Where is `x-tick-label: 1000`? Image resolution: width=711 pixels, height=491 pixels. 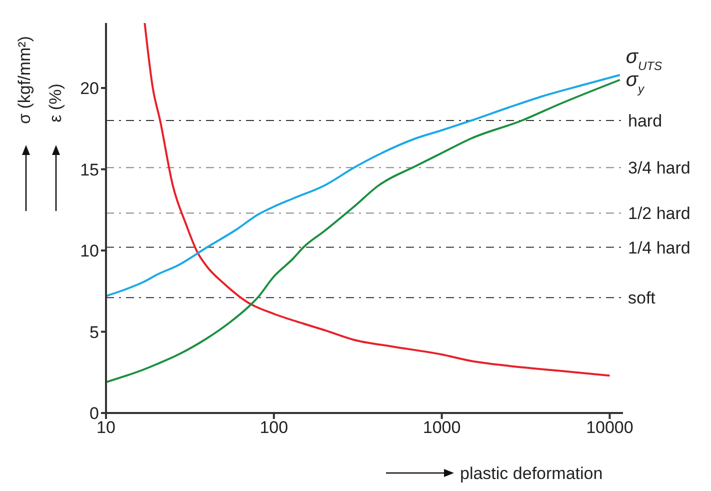 x-tick-label: 1000 is located at coordinates (441, 428).